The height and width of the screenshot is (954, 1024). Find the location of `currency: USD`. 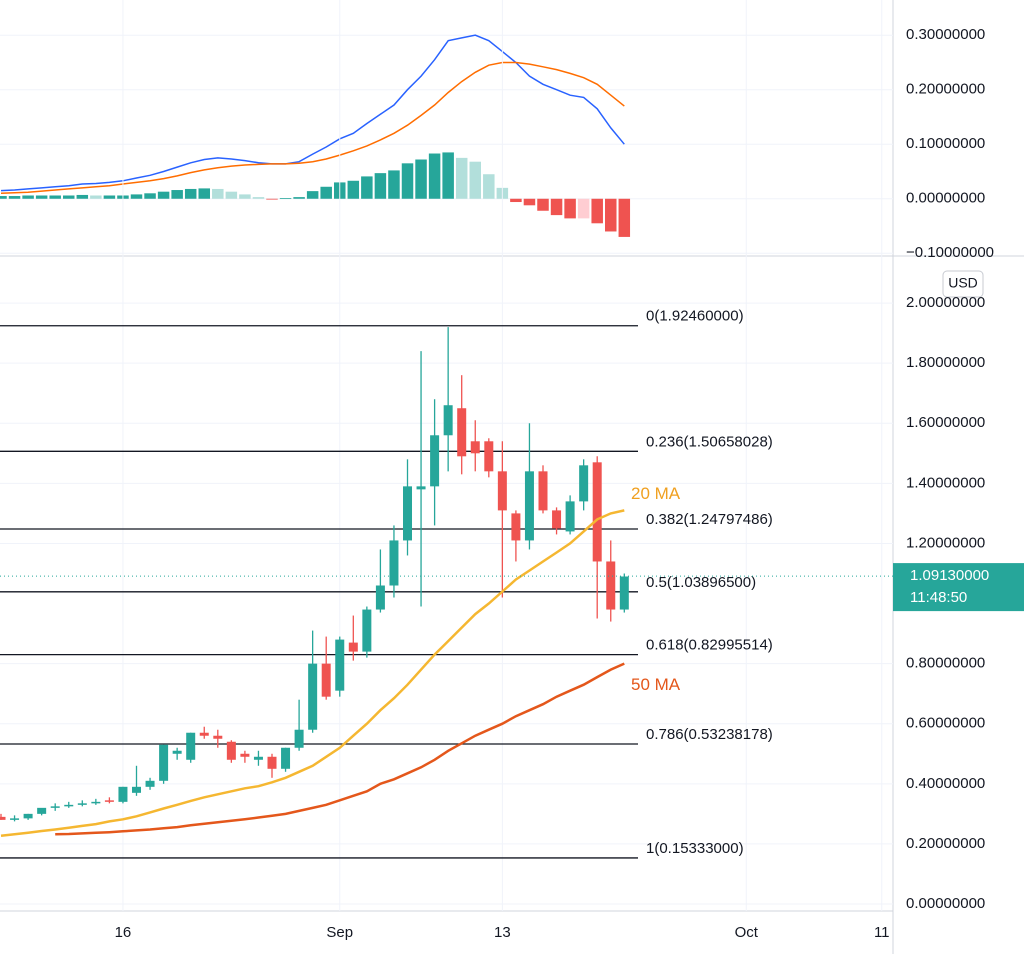

currency: USD is located at coordinates (963, 283).